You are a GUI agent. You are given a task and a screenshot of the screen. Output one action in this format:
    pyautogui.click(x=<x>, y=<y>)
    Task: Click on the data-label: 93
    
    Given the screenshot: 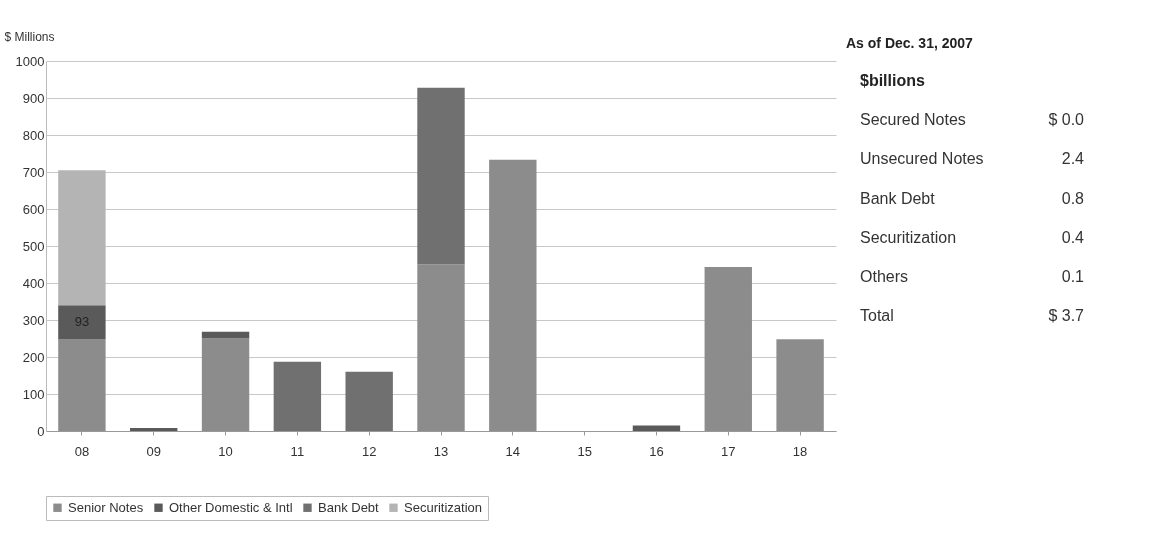 What is the action you would take?
    pyautogui.click(x=82, y=322)
    